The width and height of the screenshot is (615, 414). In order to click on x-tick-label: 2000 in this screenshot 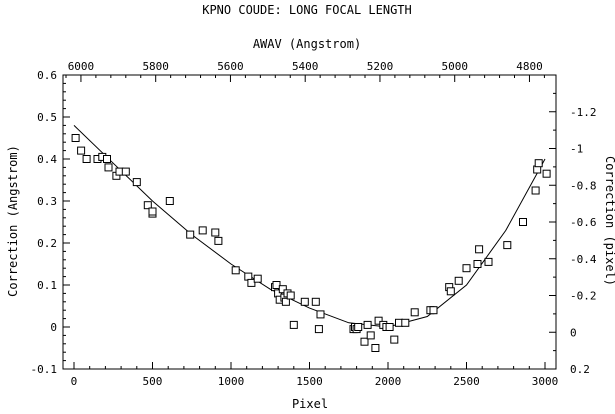, I will do `click(388, 381)`.